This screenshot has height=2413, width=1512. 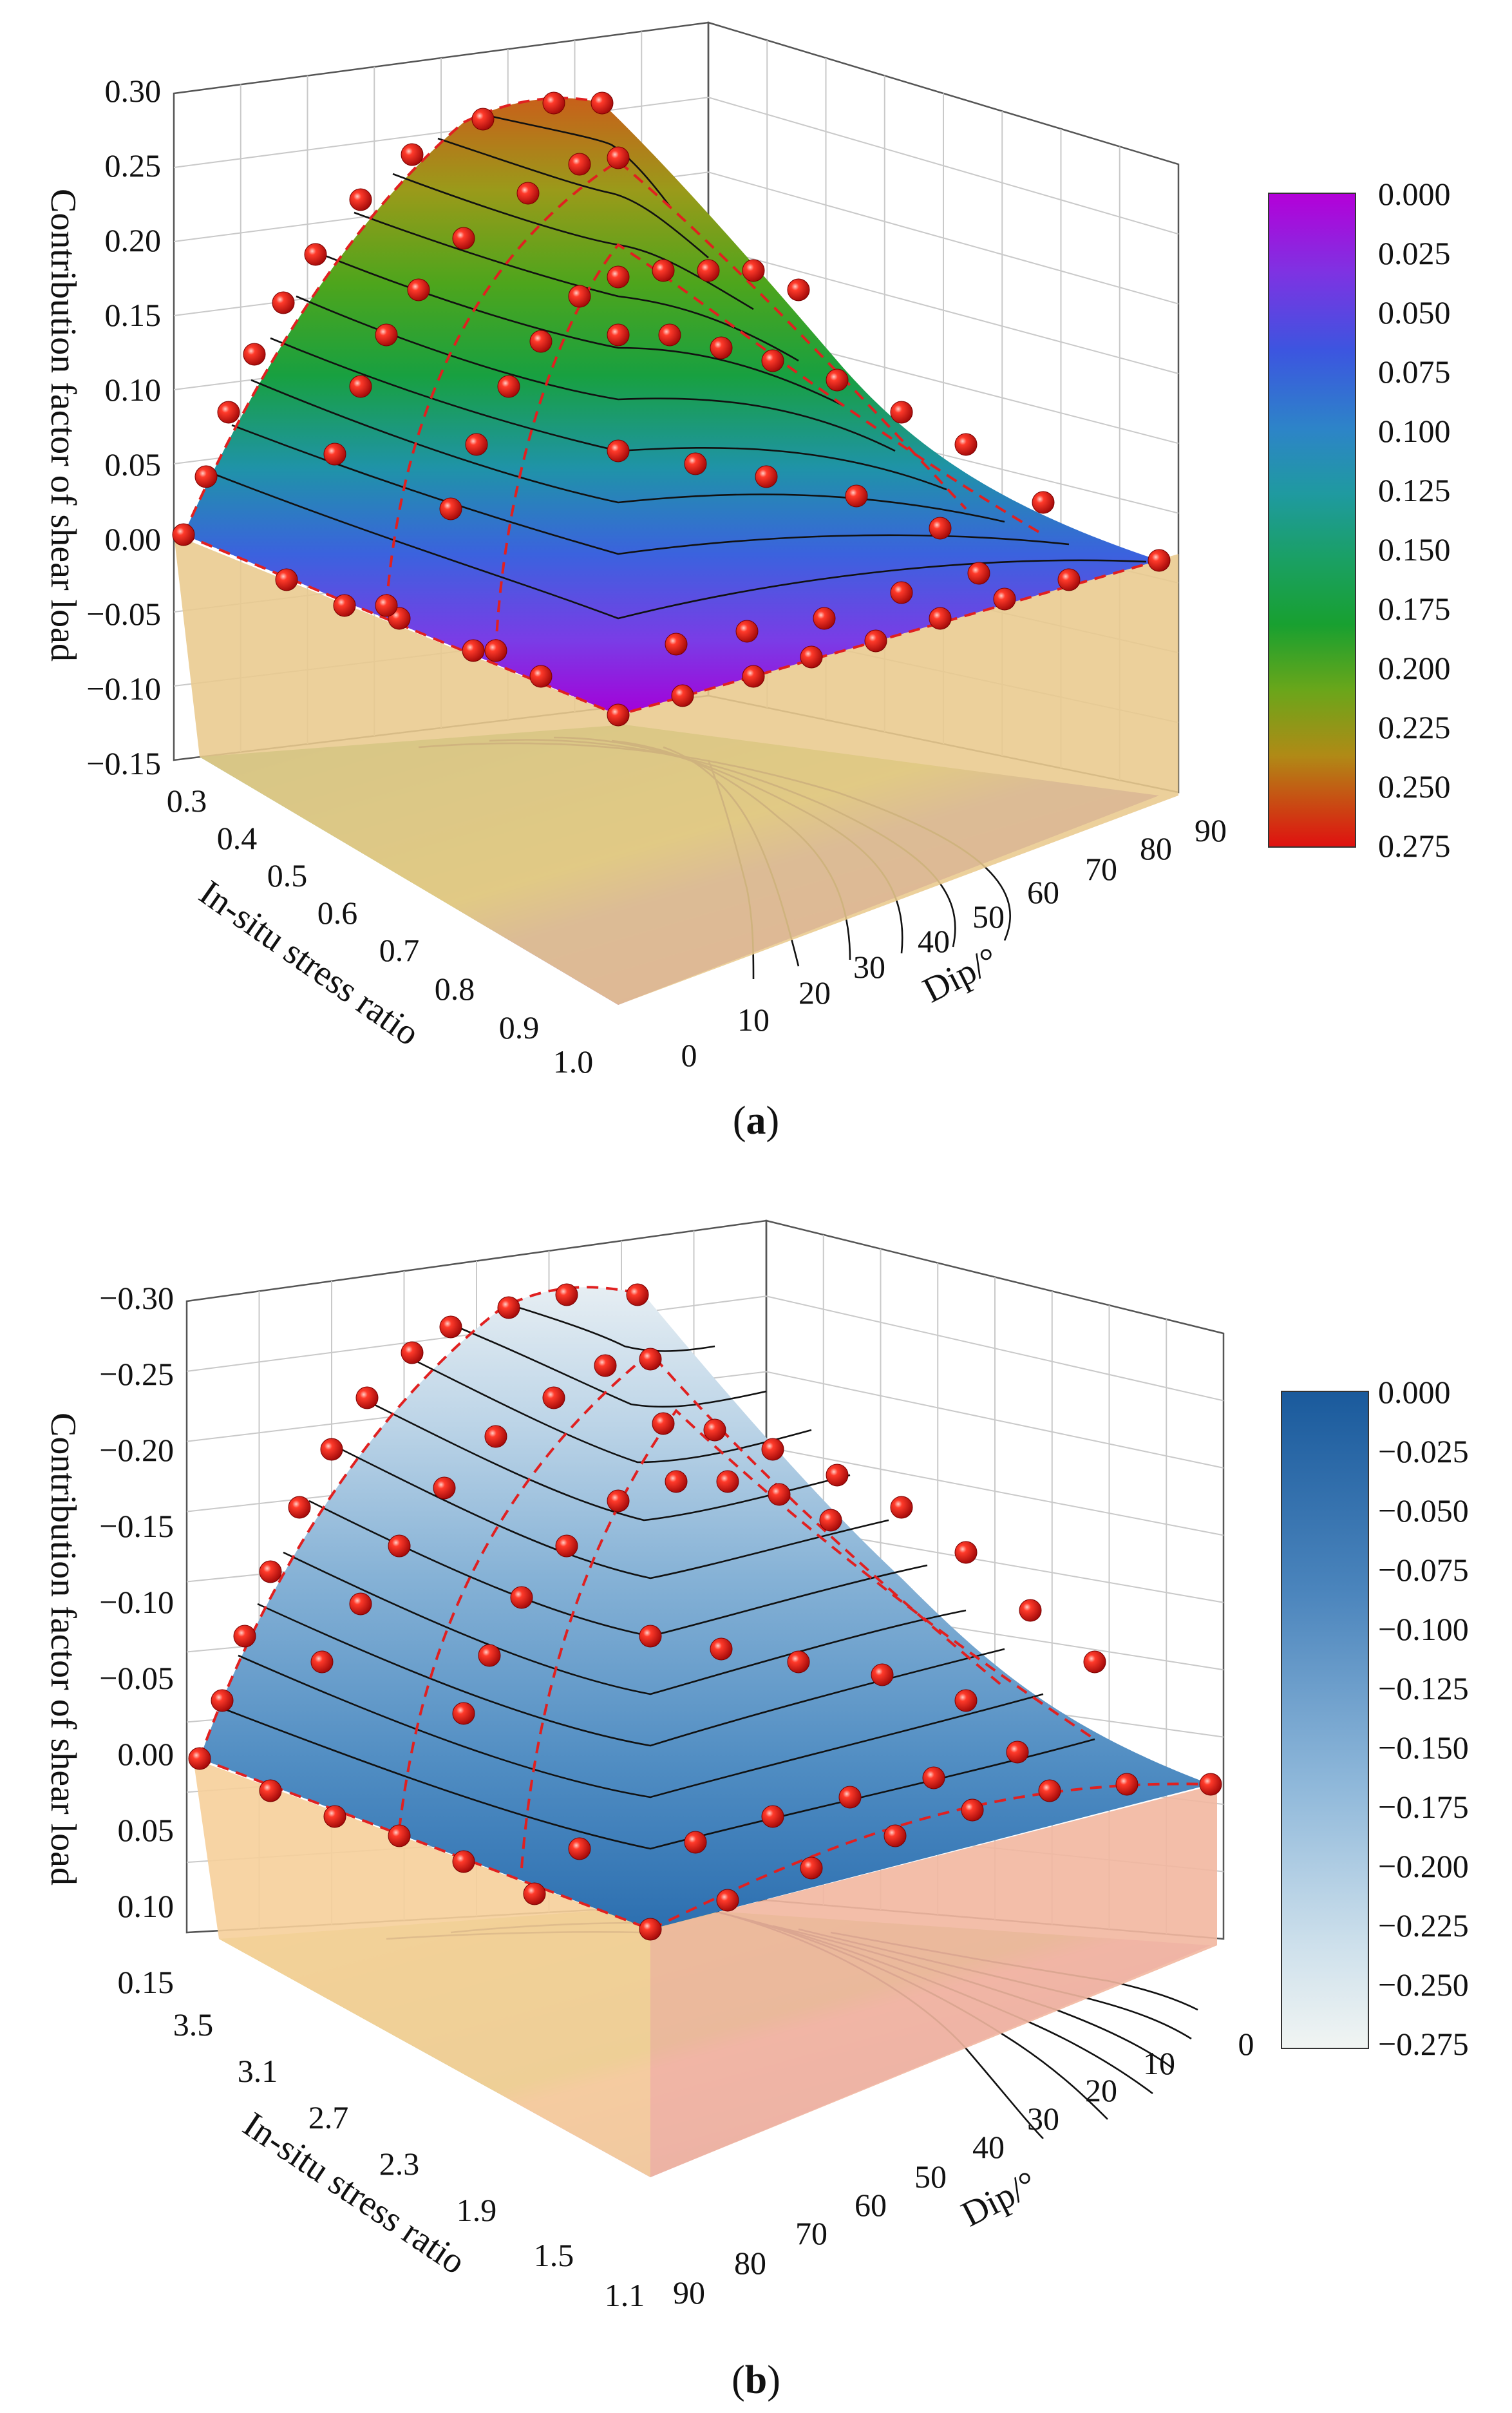 What do you see at coordinates (136, 1450) in the screenshot?
I see `z-tick: −0.20` at bounding box center [136, 1450].